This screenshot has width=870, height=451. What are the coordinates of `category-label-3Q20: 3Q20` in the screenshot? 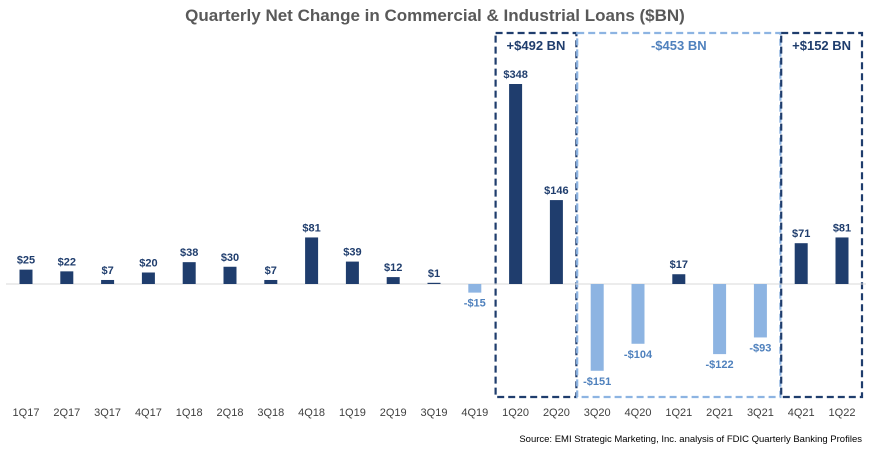 It's located at (597, 413).